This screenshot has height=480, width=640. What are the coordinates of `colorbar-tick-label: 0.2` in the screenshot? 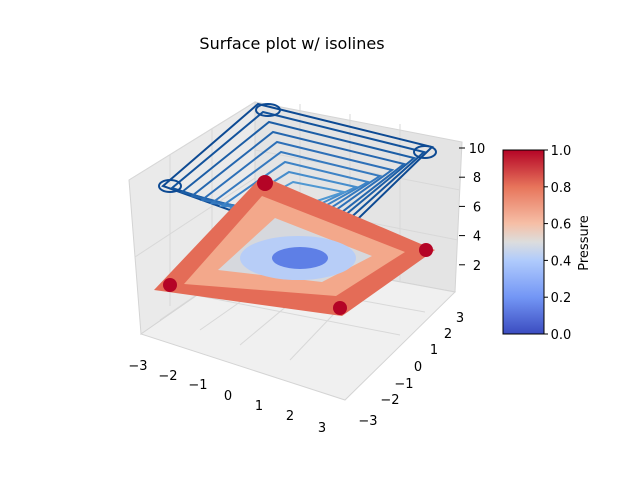 It's located at (561, 298).